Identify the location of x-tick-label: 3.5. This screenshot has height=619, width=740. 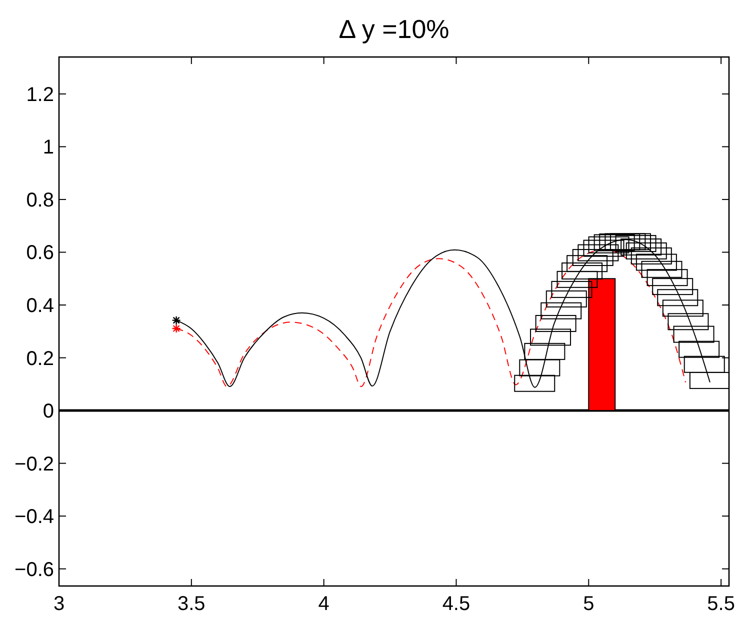
(192, 604).